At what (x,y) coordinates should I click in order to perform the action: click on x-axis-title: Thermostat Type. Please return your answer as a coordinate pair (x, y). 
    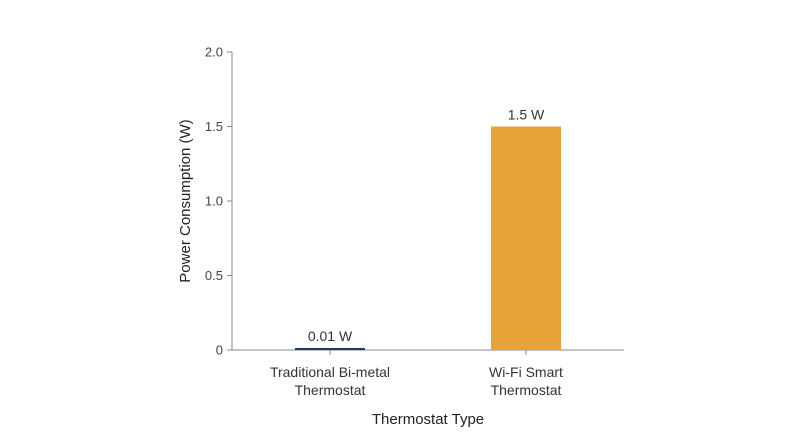
    Looking at the image, I should click on (428, 419).